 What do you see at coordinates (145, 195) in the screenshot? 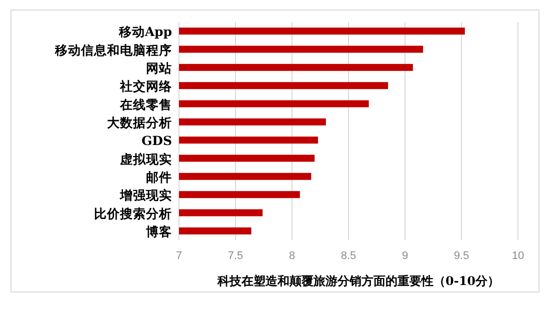
I see `y-tick-label: 增强现实` at bounding box center [145, 195].